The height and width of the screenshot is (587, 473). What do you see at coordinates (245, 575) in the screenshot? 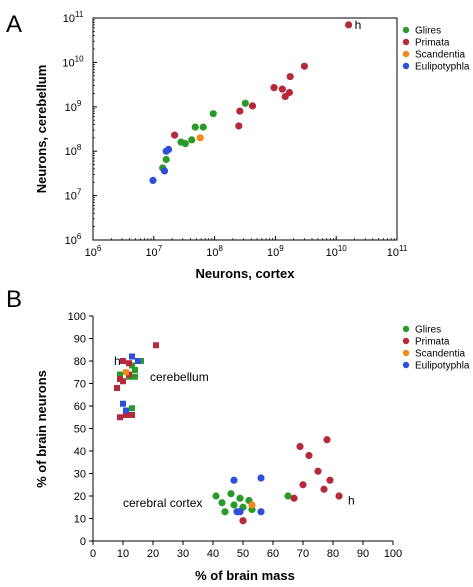
I see `panel-b-x-axis-label: % of brain mass` at bounding box center [245, 575].